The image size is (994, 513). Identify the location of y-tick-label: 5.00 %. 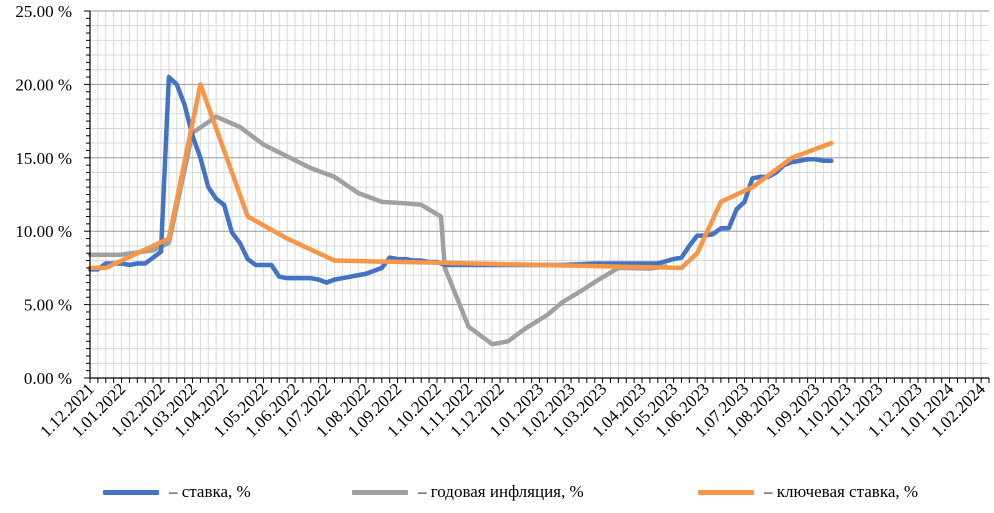
(48, 305).